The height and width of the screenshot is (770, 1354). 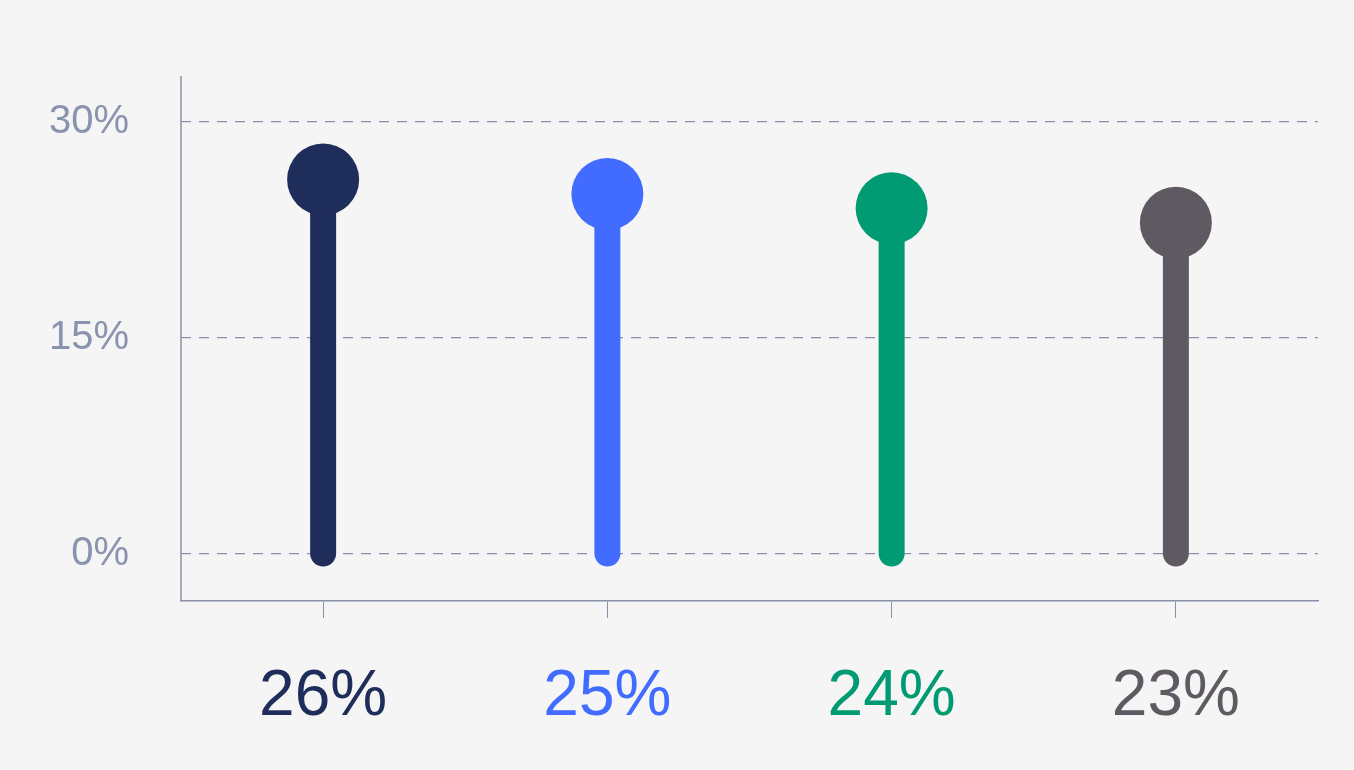 I want to click on y-tick-label: 30%, so click(x=88, y=119).